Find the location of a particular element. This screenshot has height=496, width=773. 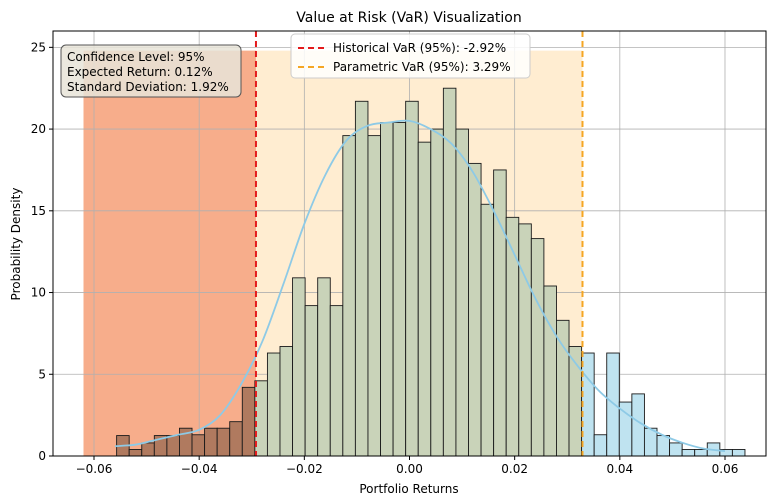

y-tick-label: 0 is located at coordinates (42, 456).